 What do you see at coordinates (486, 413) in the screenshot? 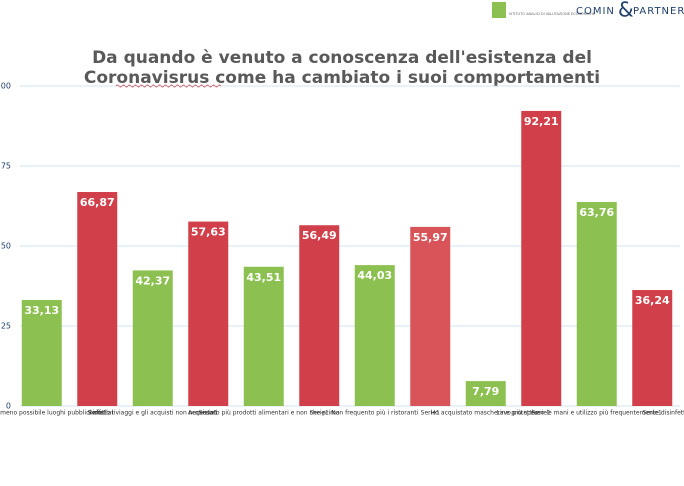
I see `x-tick-label: Ho acquistato mascherine protettive` at bounding box center [486, 413].